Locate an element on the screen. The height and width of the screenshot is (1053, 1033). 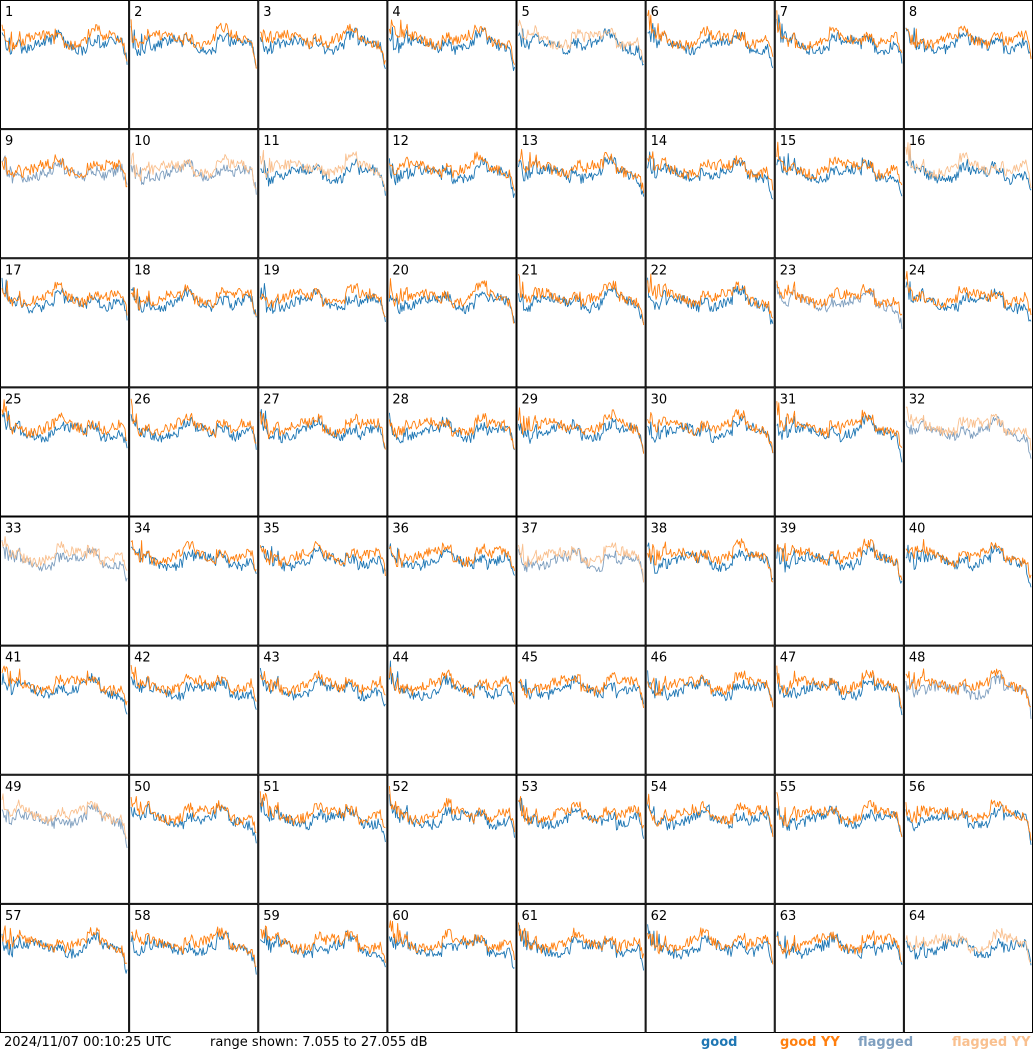
panel-56: 56 is located at coordinates (968, 839).